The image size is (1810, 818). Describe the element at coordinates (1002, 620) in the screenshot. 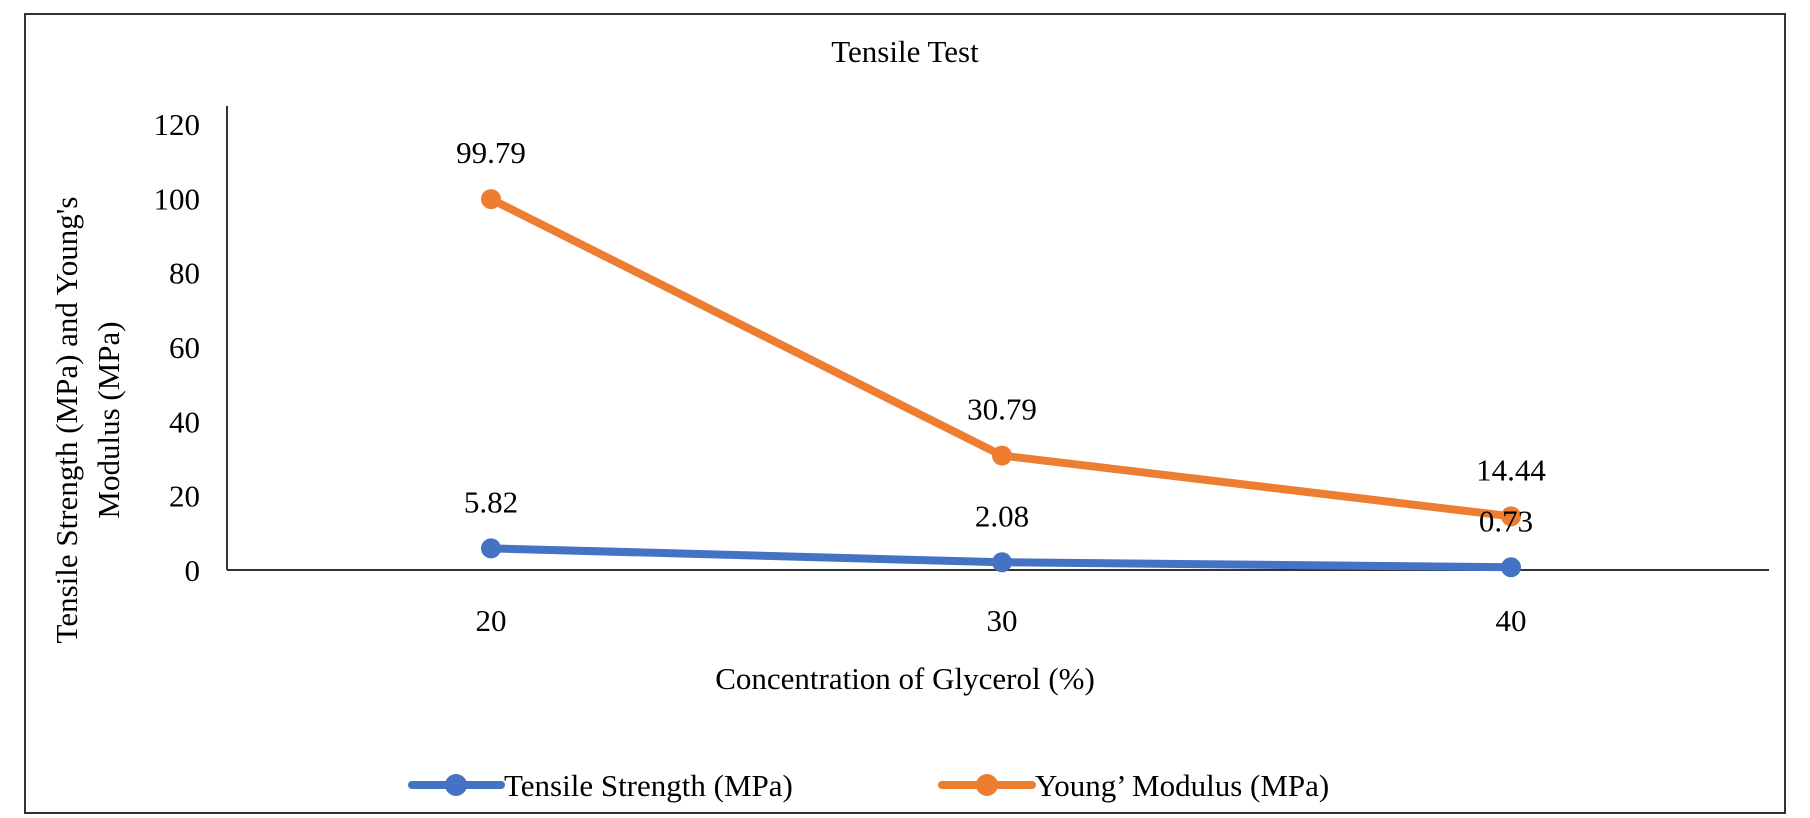

I see `x-tick-label: 30` at that location.